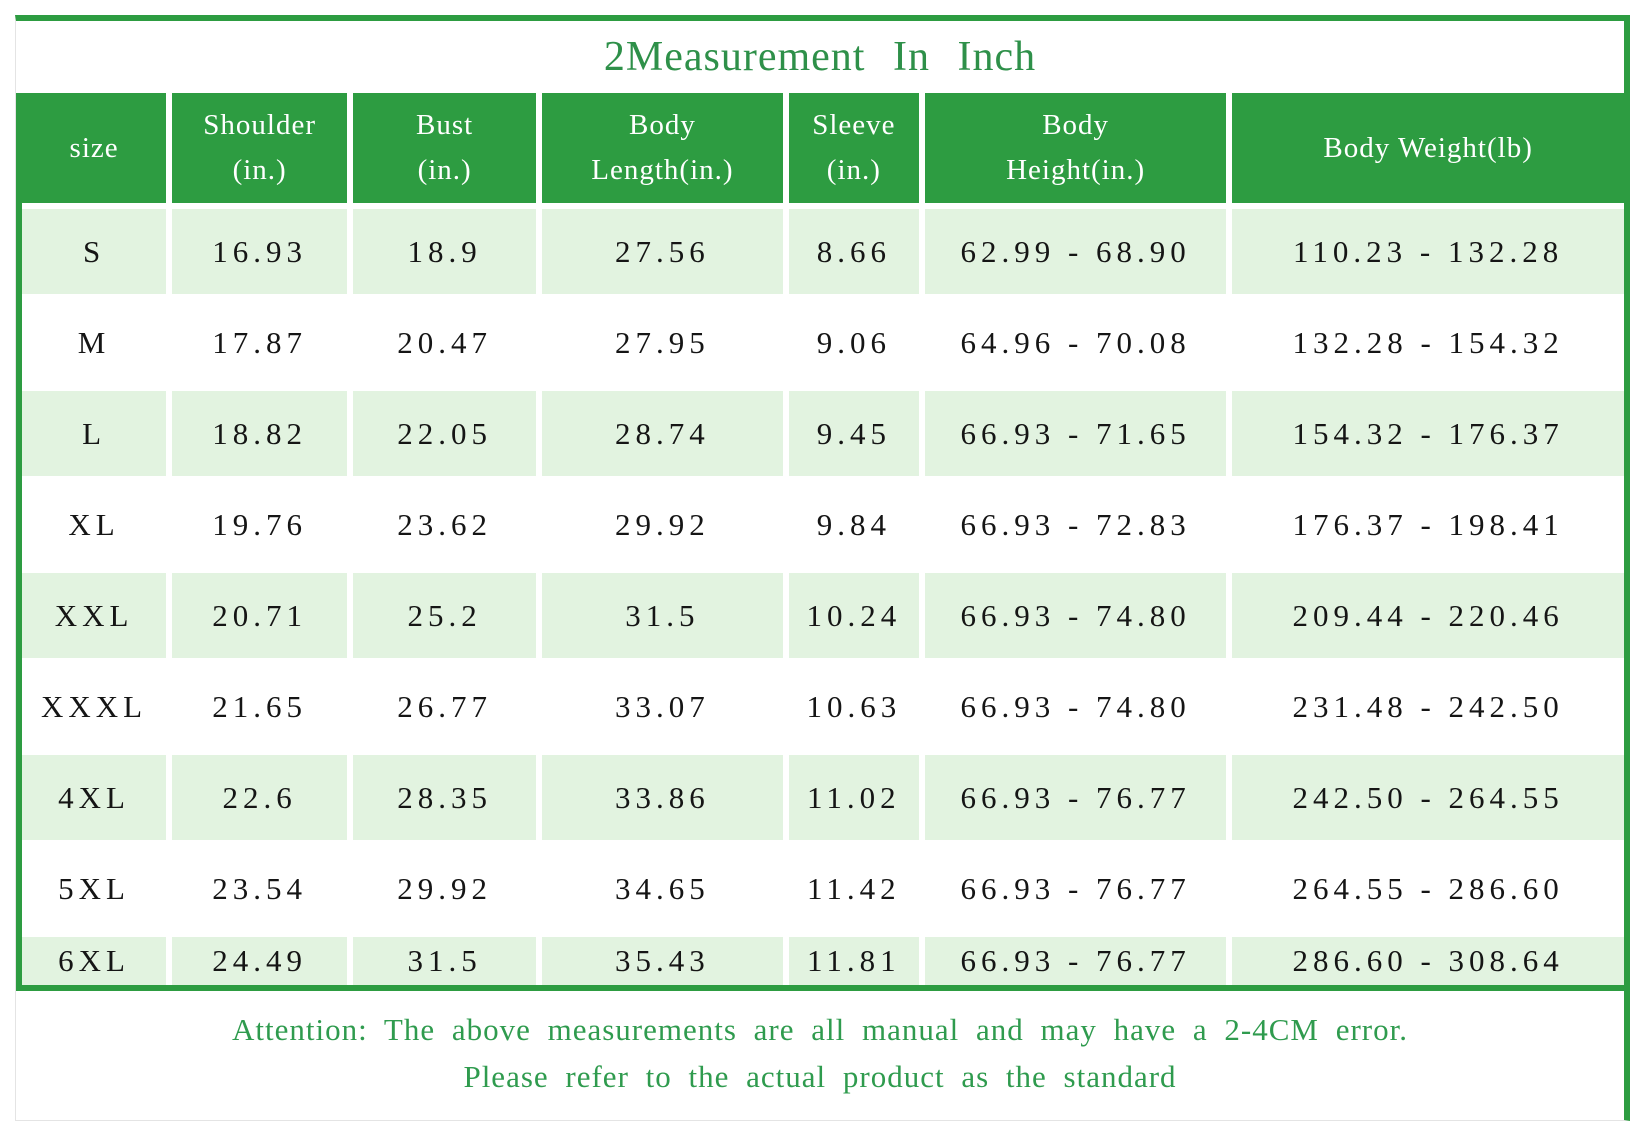  I want to click on value-cell: 9.06, so click(853, 342).